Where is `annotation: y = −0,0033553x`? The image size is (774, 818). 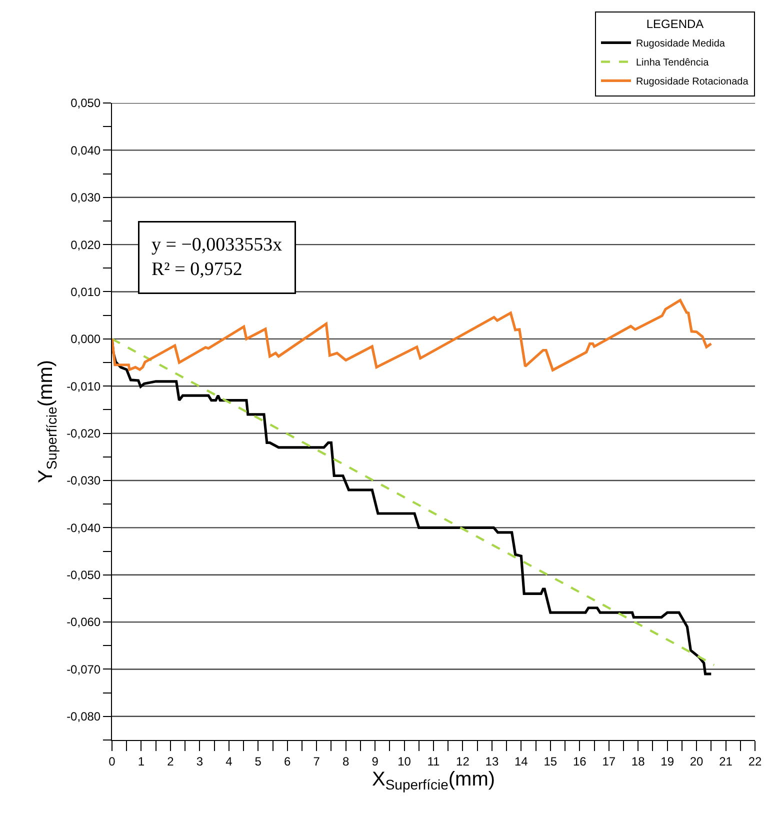
annotation: y = −0,0033553x is located at coordinates (217, 245).